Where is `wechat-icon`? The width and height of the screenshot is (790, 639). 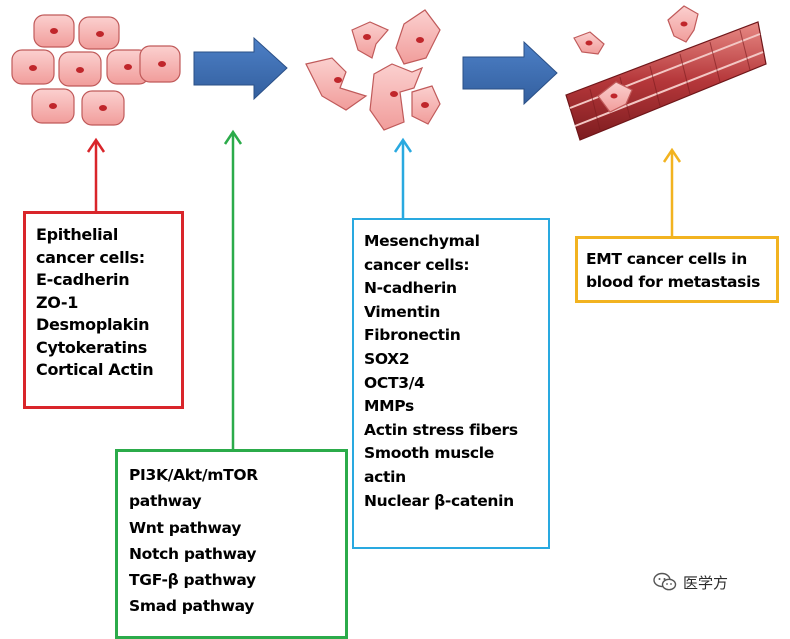
wechat-icon is located at coordinates (665, 581).